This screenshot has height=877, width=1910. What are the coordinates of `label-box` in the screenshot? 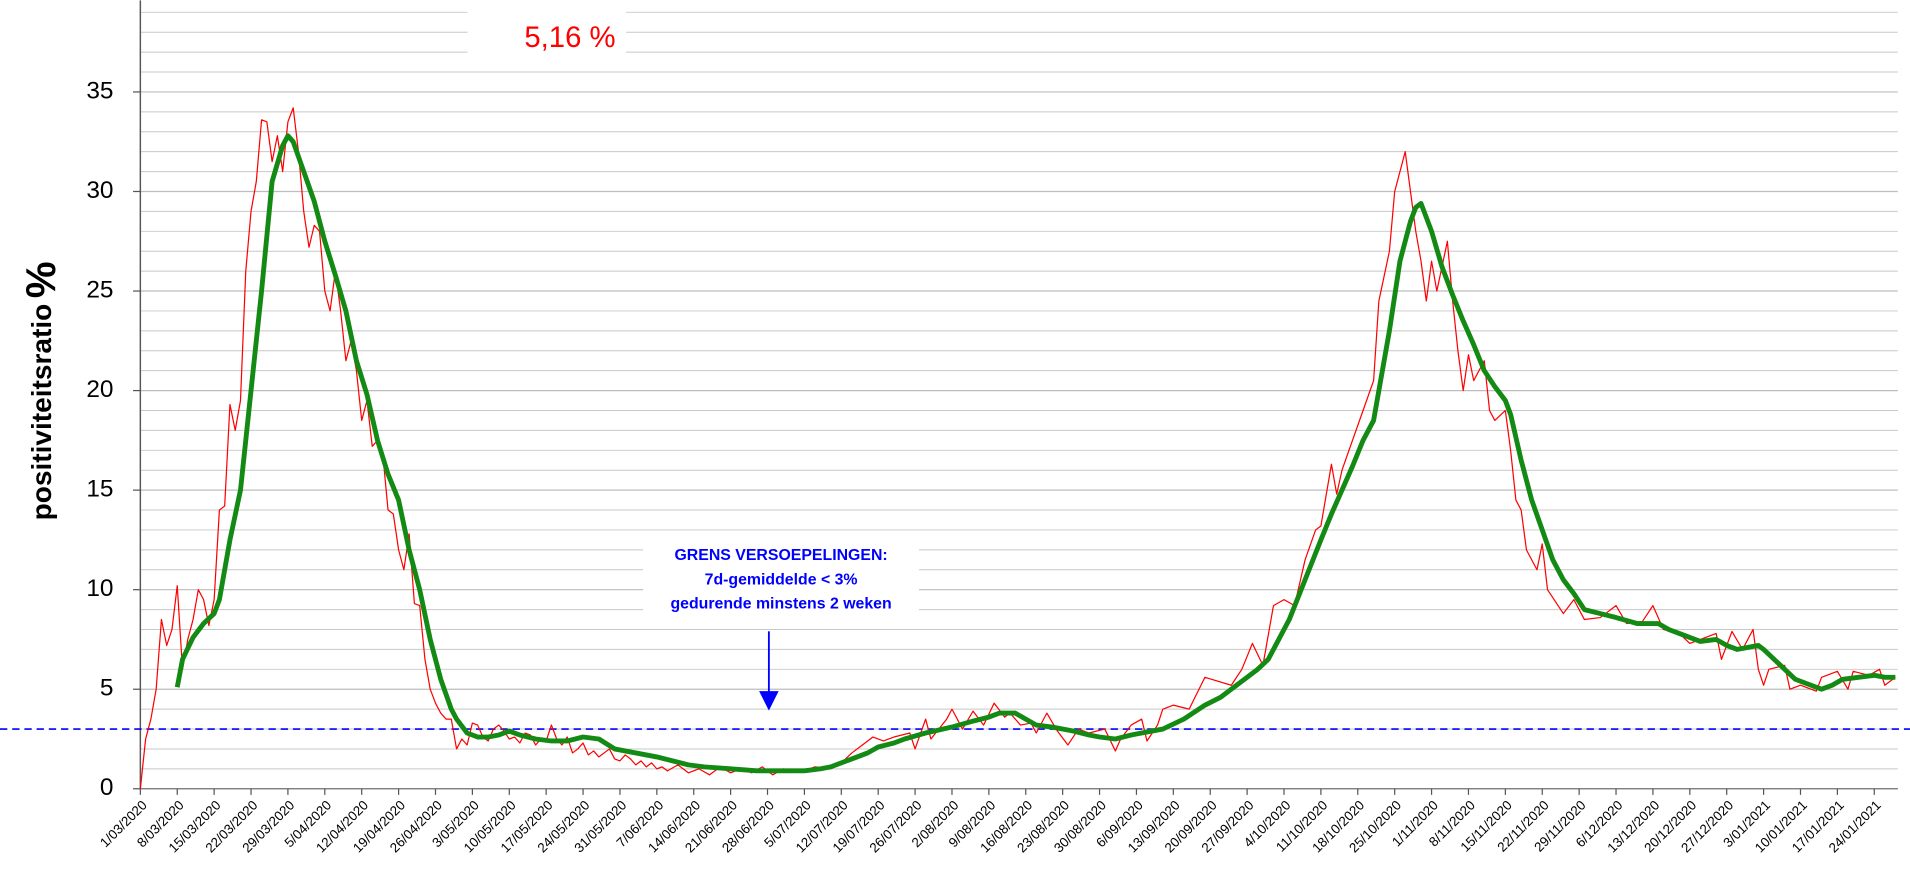 It's located at (547, 28).